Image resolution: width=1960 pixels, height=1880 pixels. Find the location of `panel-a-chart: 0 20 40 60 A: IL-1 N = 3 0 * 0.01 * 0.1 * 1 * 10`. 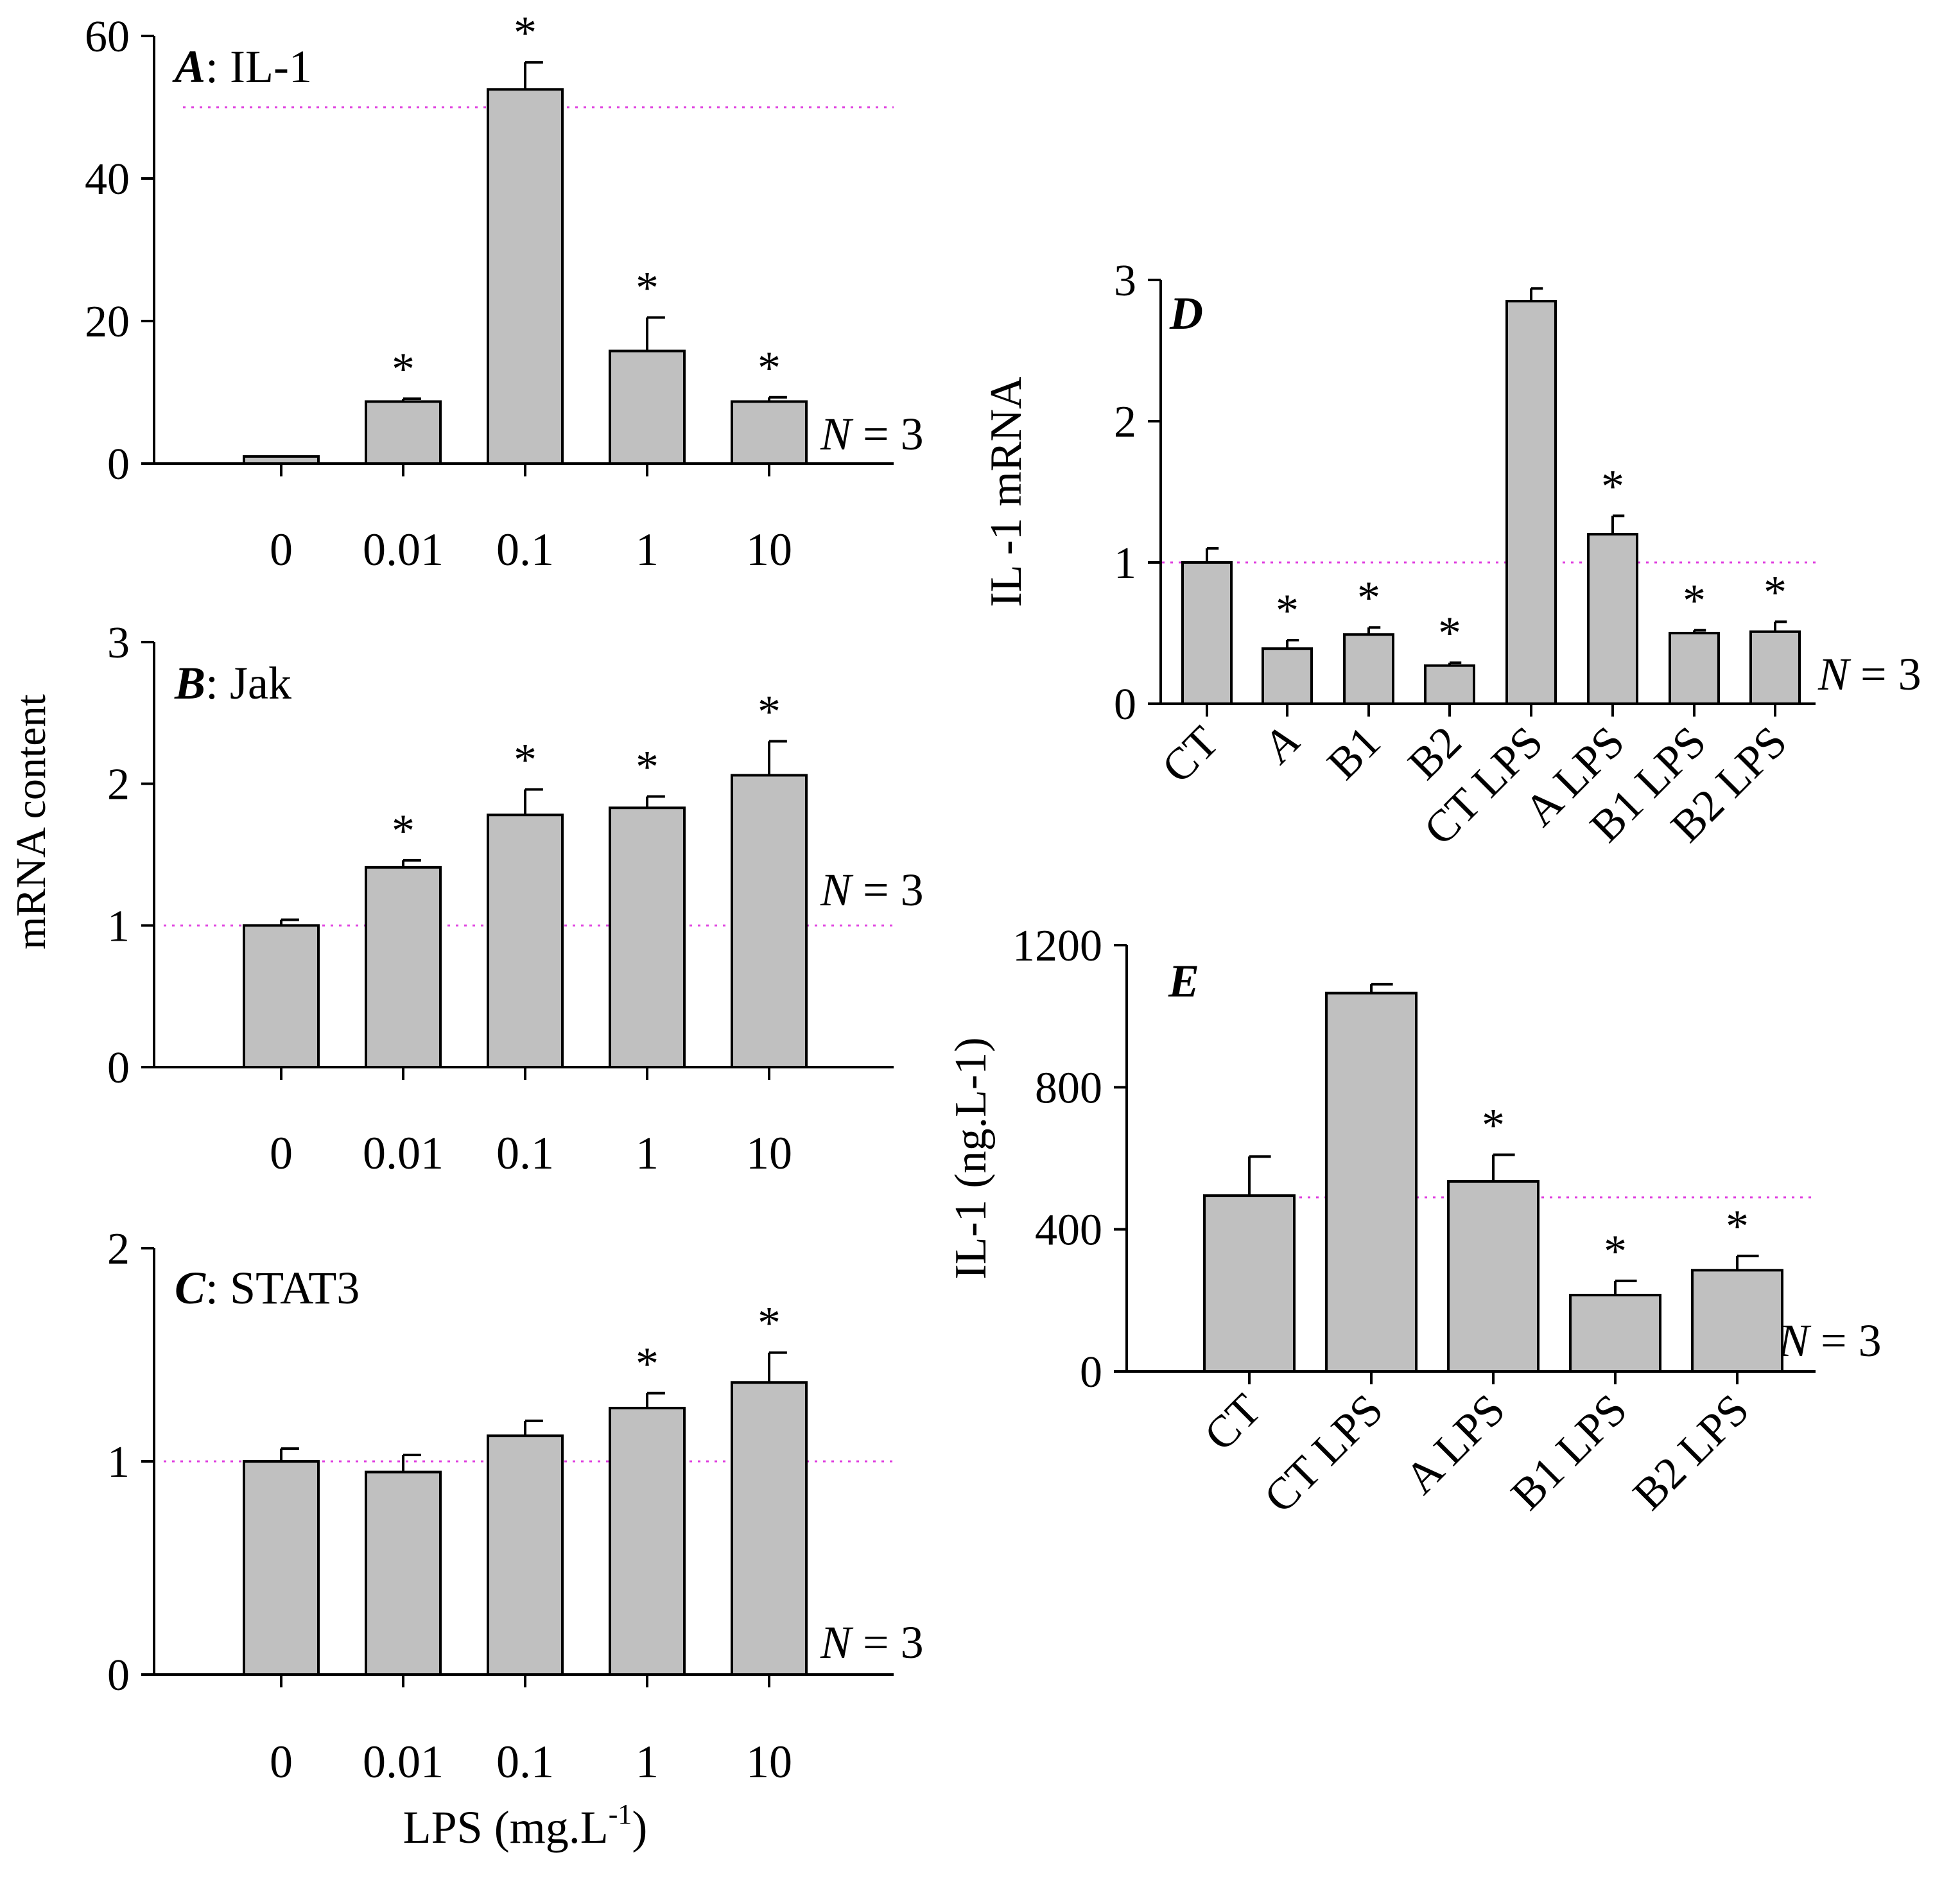

panel-a-chart: 0 20 40 60 A: IL-1 N = 3 0 * 0.01 * 0.1 * 1 * 10 is located at coordinates (505, 291).